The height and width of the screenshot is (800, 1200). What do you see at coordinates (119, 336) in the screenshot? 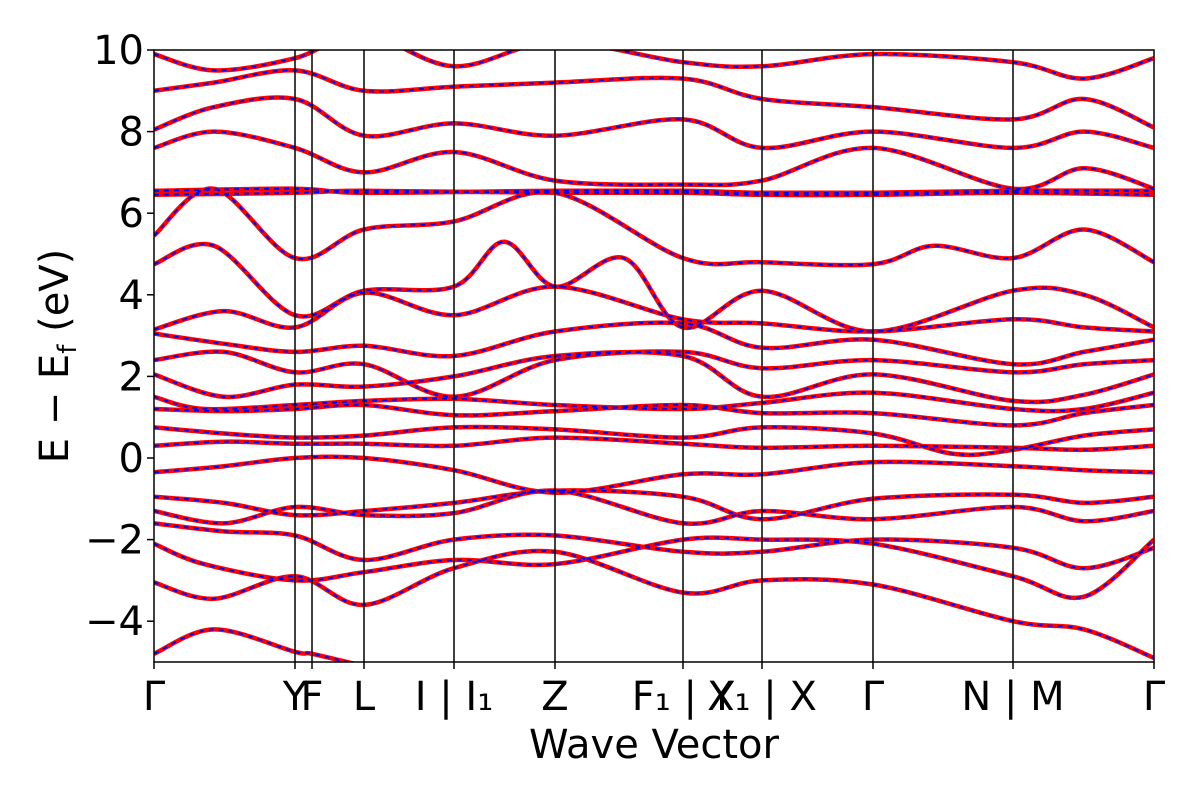
I see `y-axis: −4 −2 0 2 4 6 8 10` at bounding box center [119, 336].